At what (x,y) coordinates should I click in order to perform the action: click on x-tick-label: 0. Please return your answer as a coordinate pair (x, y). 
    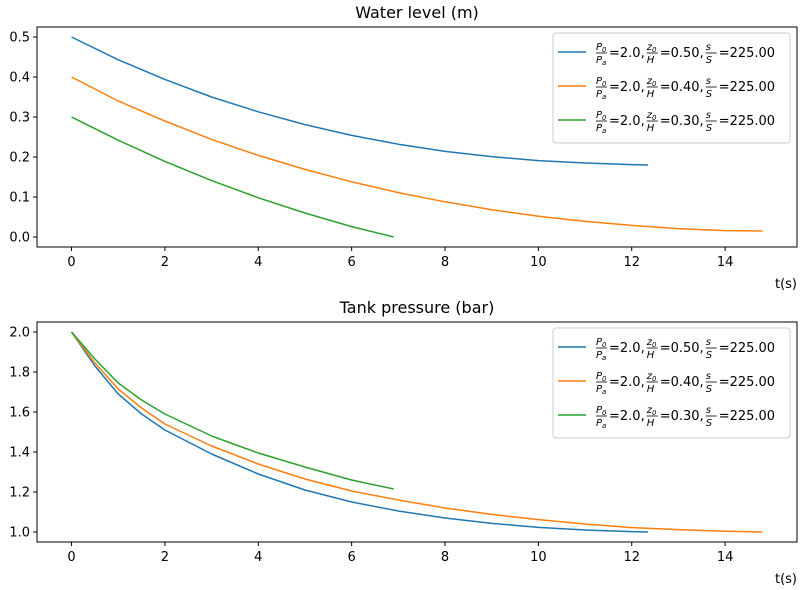
    Looking at the image, I should click on (71, 262).